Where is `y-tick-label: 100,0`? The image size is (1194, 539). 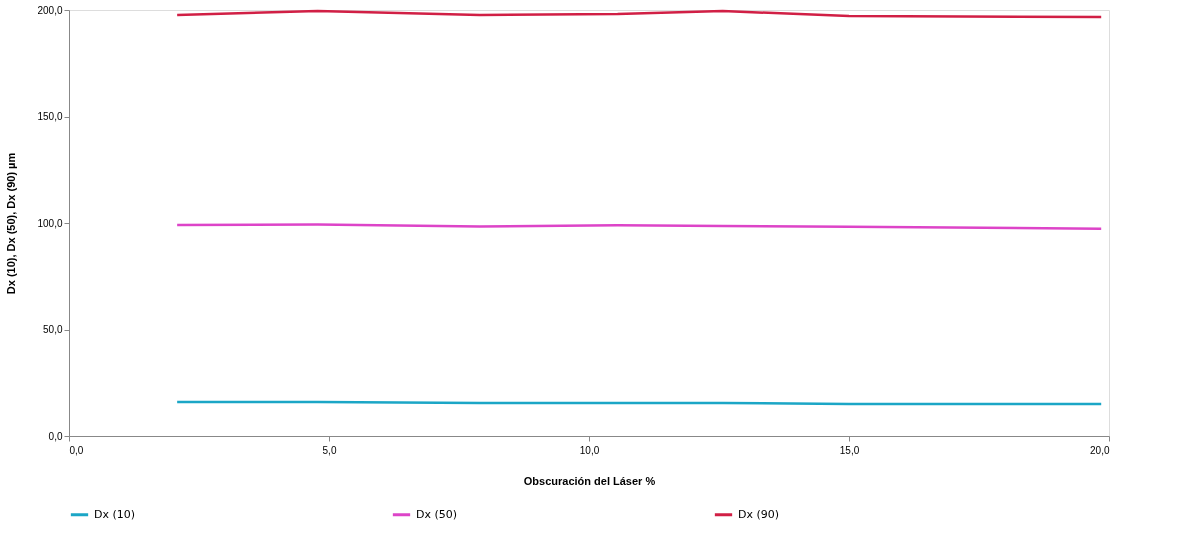
y-tick-label: 100,0 is located at coordinates (50, 223).